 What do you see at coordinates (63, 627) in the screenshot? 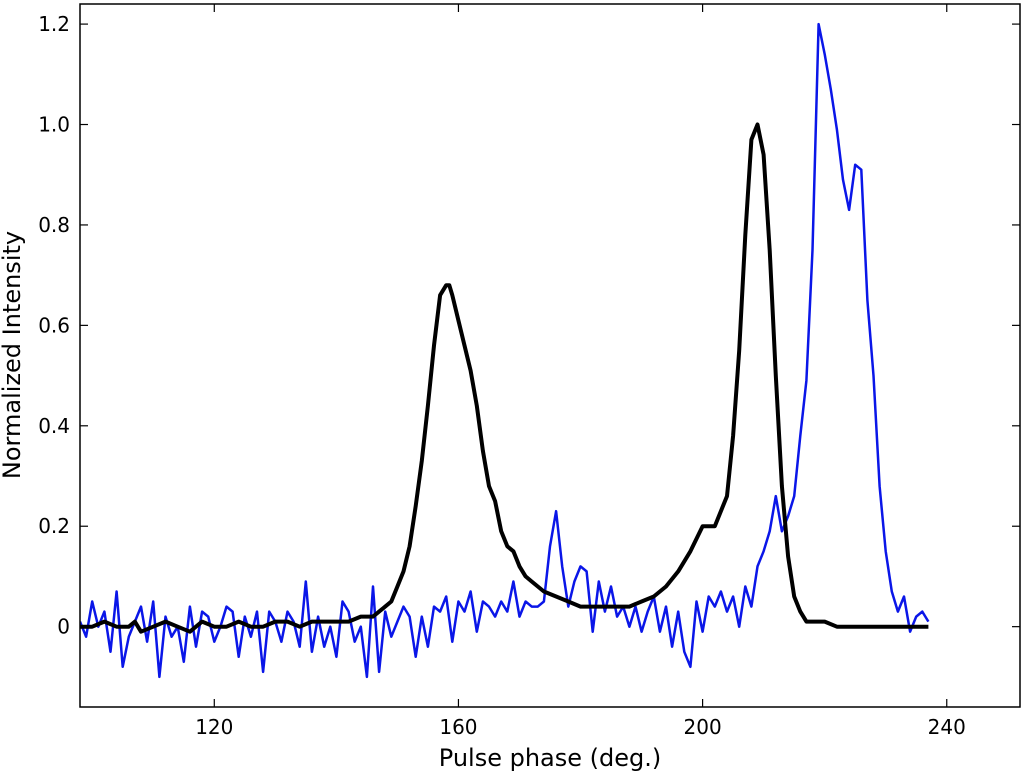
I see `y-tick-label: 0` at bounding box center [63, 627].